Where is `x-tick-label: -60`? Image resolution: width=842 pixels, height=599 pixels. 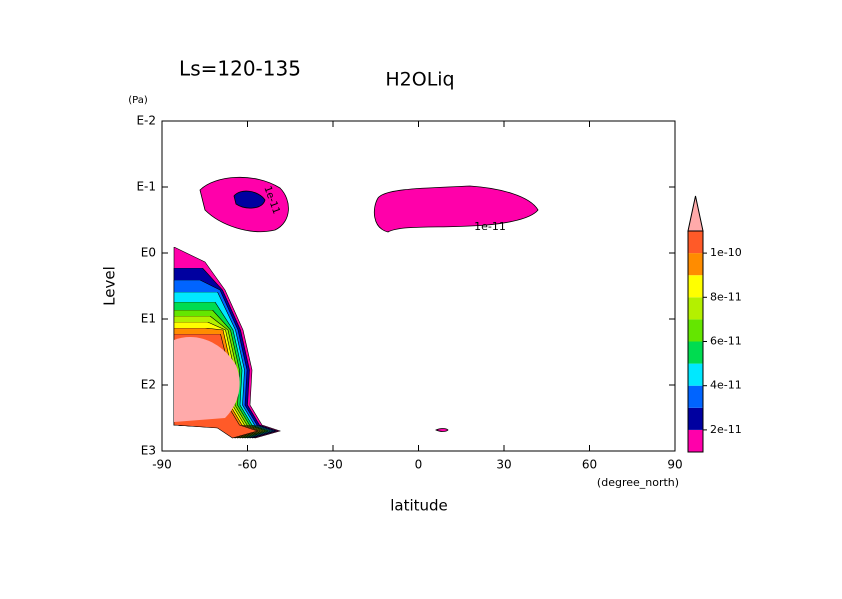
x-tick-label: -60 is located at coordinates (248, 465).